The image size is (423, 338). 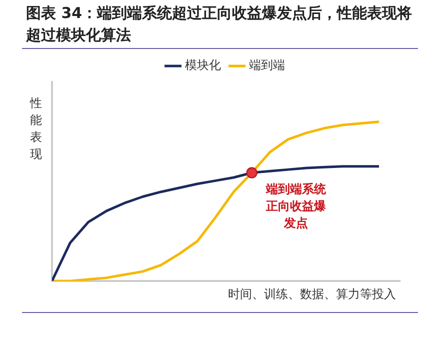 What do you see at coordinates (295, 206) in the screenshot?
I see `annotation: 端到端系统正向收益爆发点` at bounding box center [295, 206].